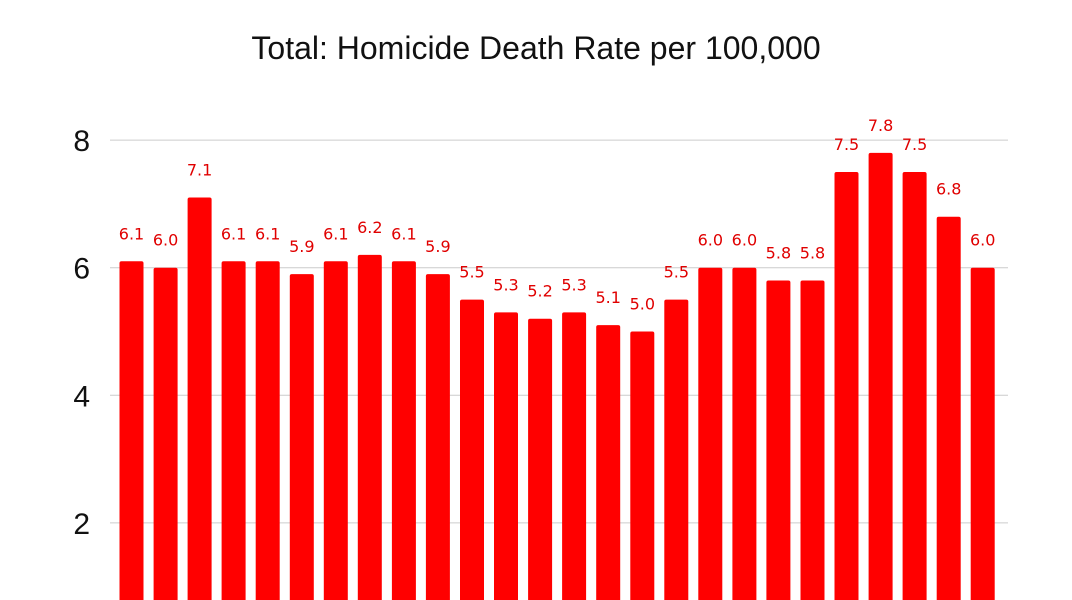 This screenshot has width=1072, height=600. Describe the element at coordinates (199, 170) in the screenshot. I see `data-label: 7.1` at that location.